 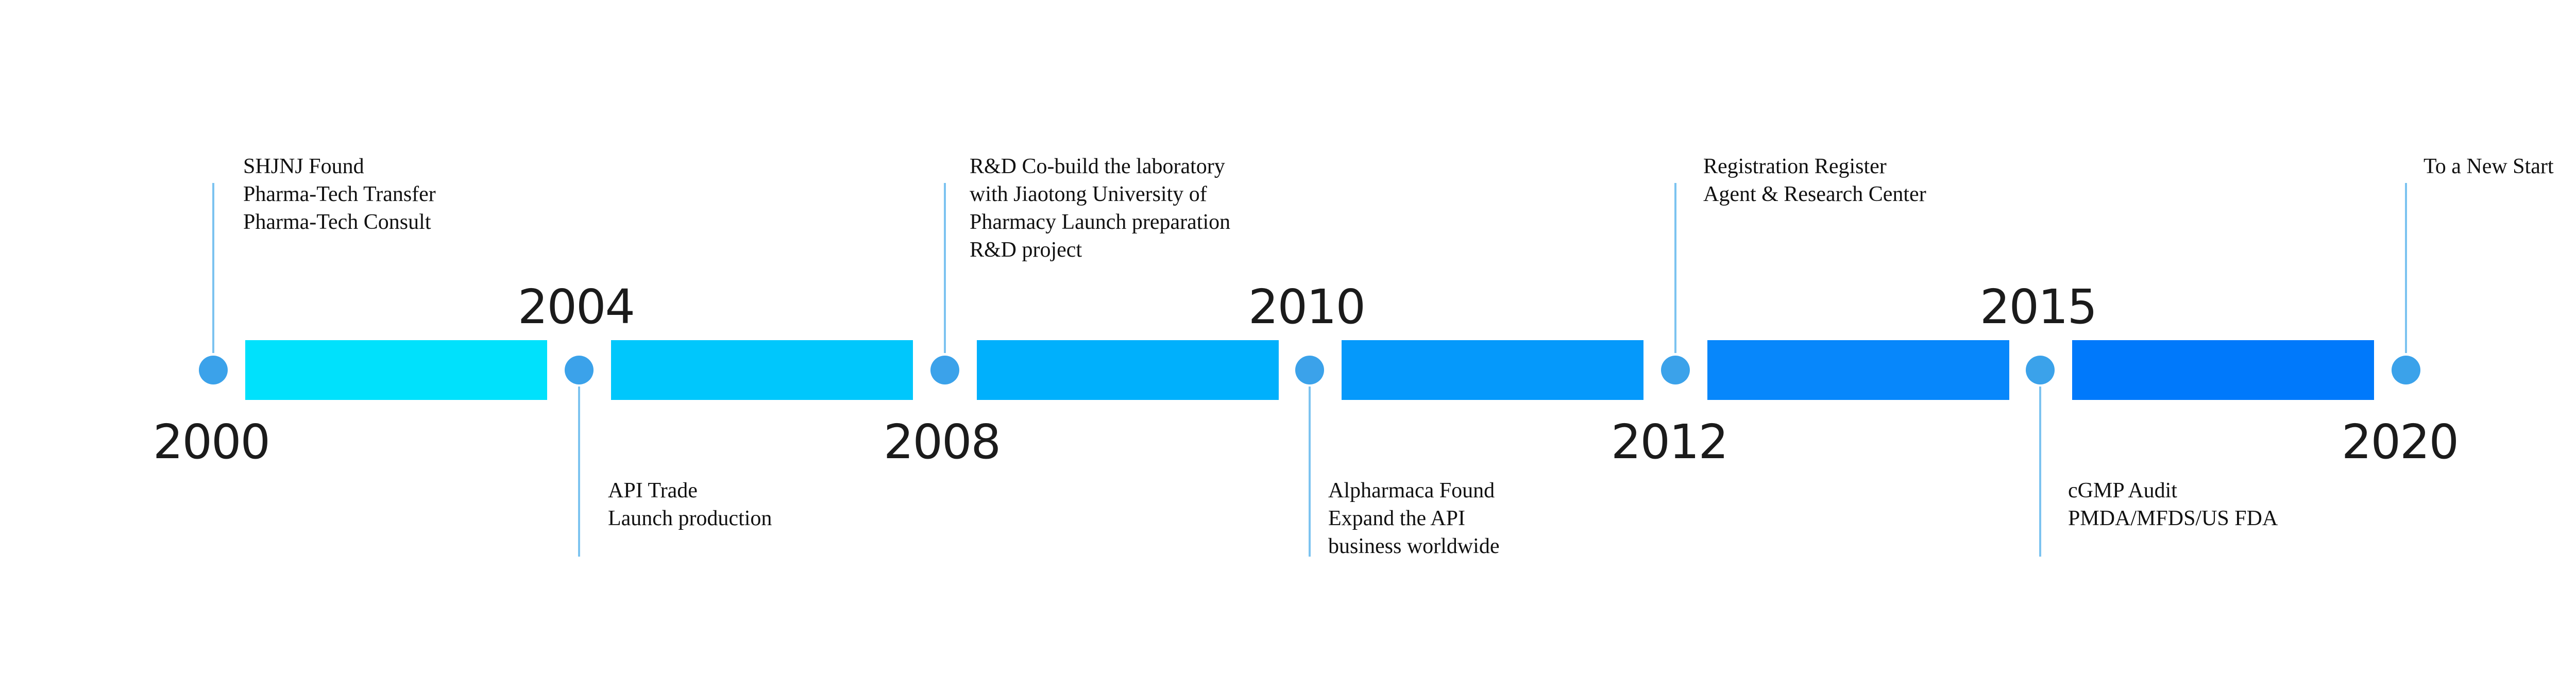 I want to click on milestone-line: API Trade, so click(x=653, y=490).